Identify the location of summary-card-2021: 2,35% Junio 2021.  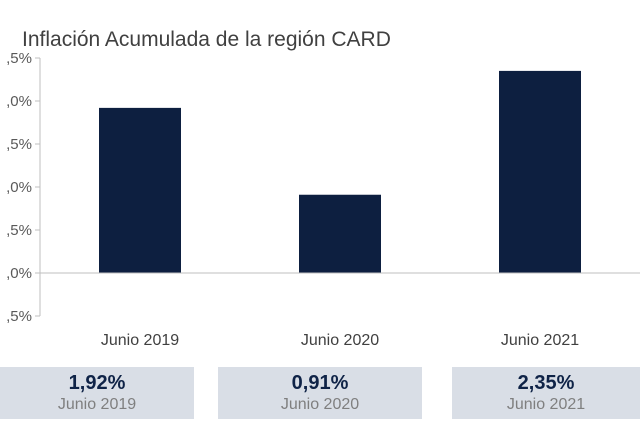
(546, 393).